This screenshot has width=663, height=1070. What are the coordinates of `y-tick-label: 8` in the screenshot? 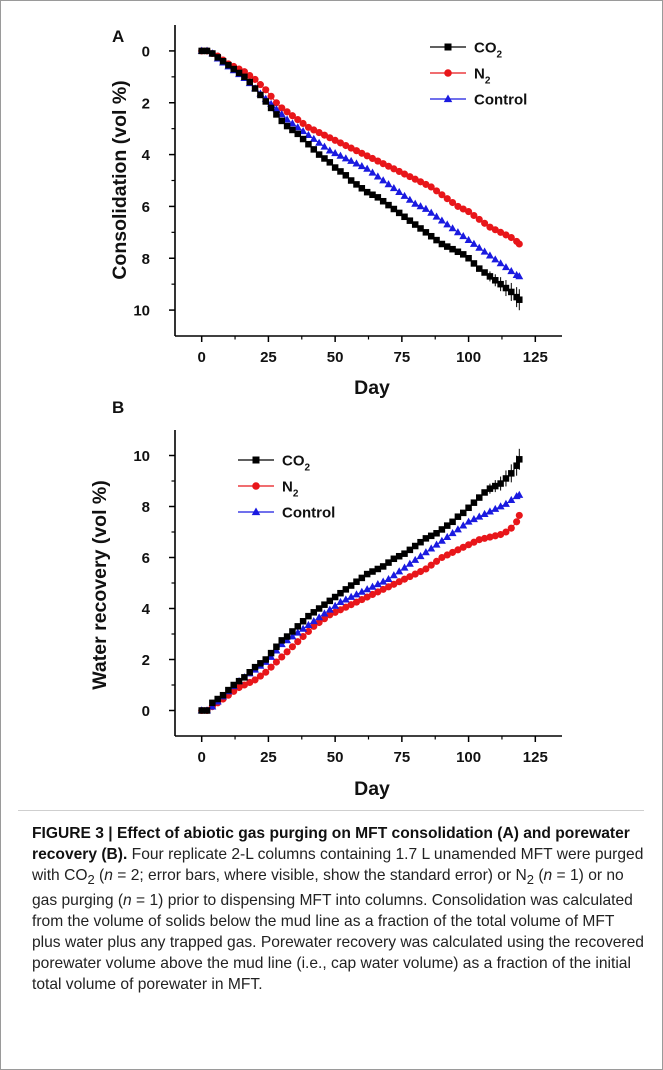 It's located at (146, 507).